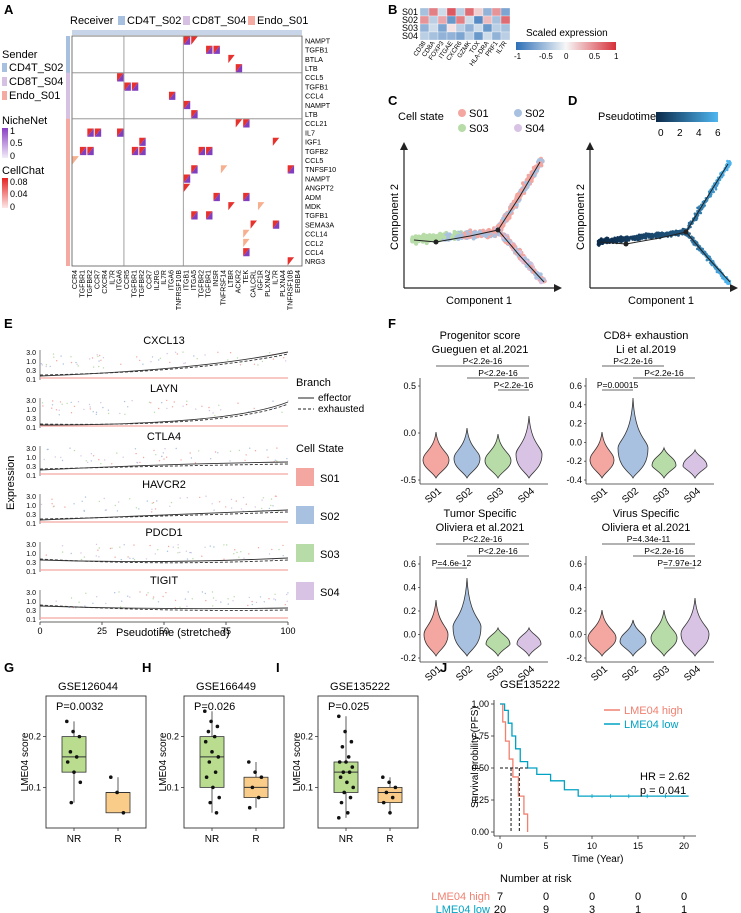 This screenshot has width=741, height=913. Describe the element at coordinates (661, 133) in the screenshot. I see `pseudotime-tick: 0` at that location.